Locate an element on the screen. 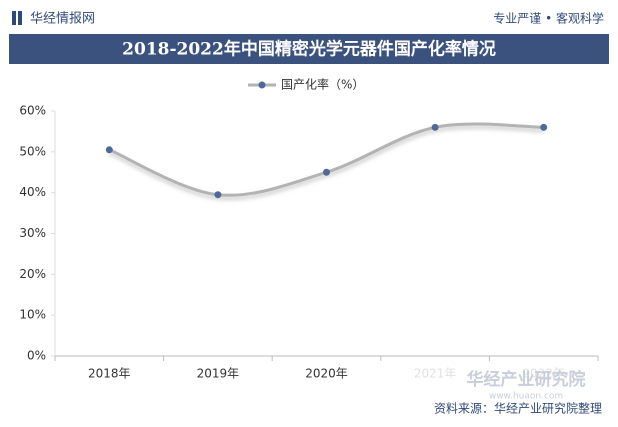 This screenshot has height=427, width=618. x-tick-label: 2018年 is located at coordinates (109, 374).